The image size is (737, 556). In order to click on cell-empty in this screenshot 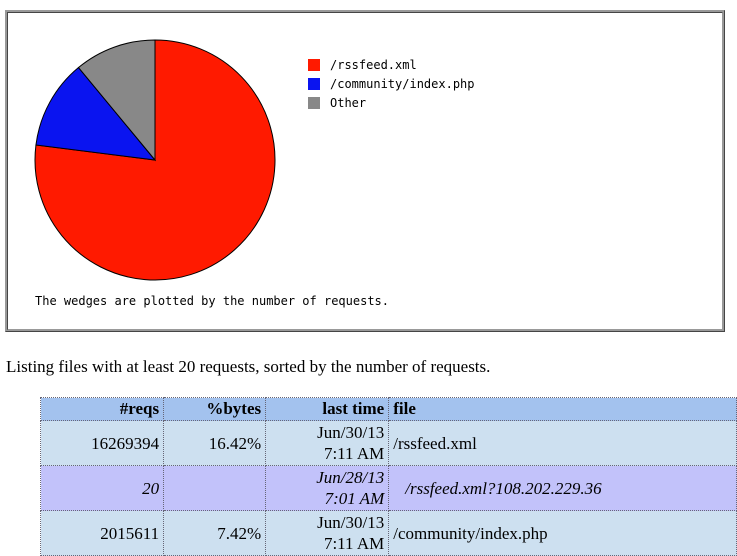, I will do `click(215, 488)`.